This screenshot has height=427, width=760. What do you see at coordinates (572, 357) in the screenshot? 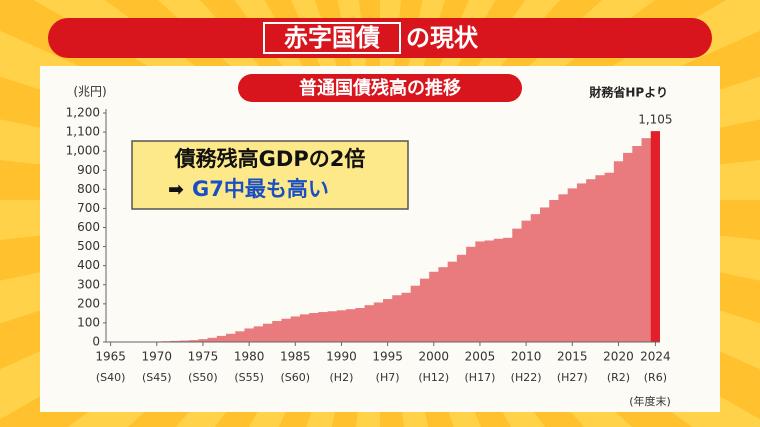
I see `x-tick-label: 2015` at bounding box center [572, 357].